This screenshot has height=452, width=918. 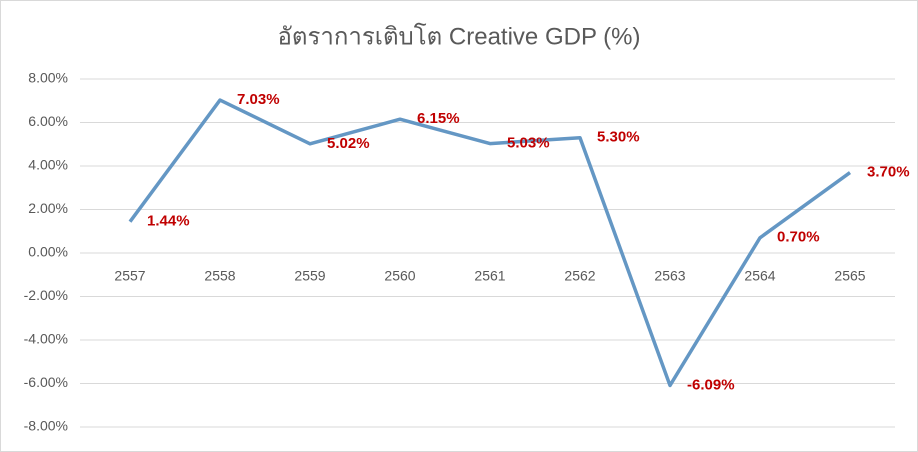 I want to click on y-tick-label: 2.00%, so click(x=48, y=208).